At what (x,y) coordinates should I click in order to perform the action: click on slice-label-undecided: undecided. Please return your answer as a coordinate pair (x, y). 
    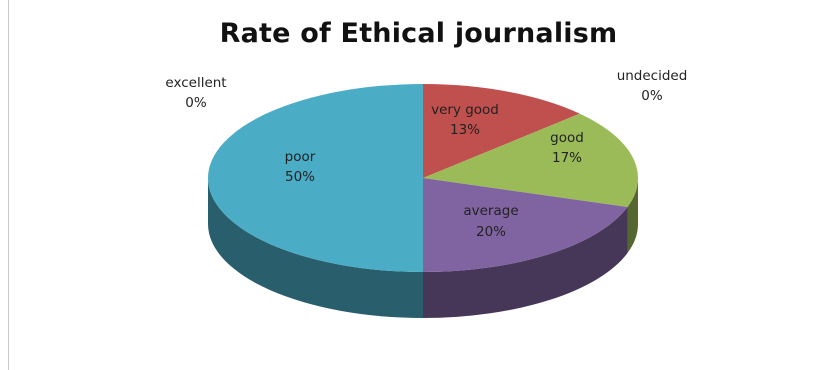
    Looking at the image, I should click on (652, 76).